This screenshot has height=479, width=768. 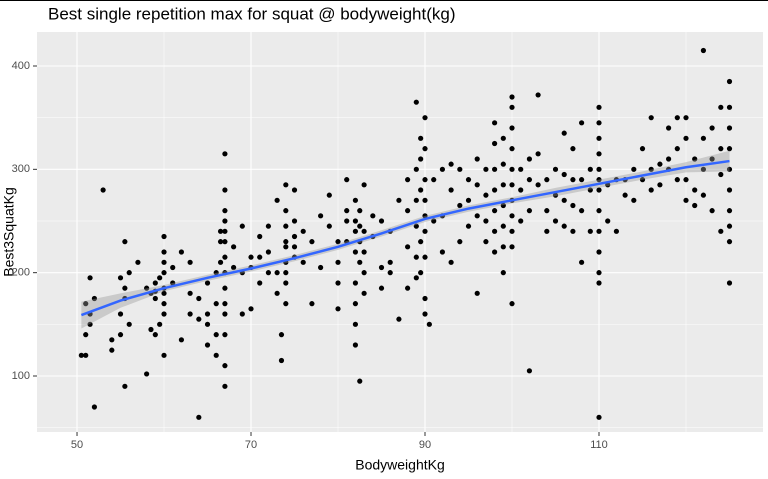 I want to click on y-tick-label: 400, so click(x=21, y=66).